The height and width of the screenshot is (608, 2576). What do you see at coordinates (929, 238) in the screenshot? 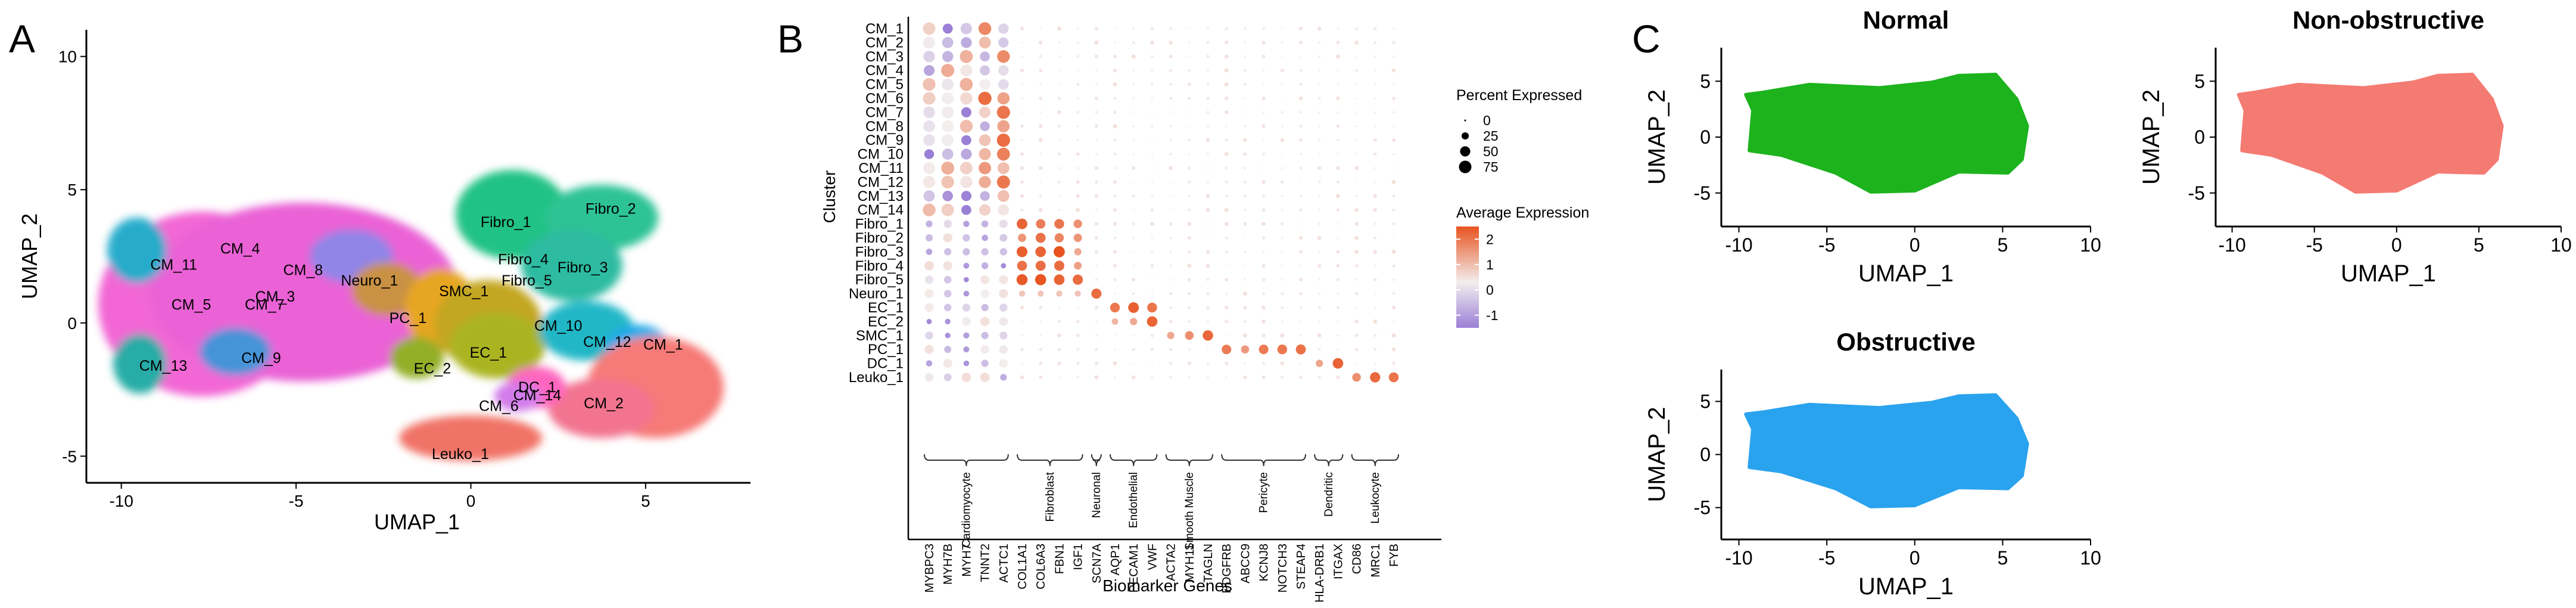
I see `dot-fibro-2-mybpc3` at bounding box center [929, 238].